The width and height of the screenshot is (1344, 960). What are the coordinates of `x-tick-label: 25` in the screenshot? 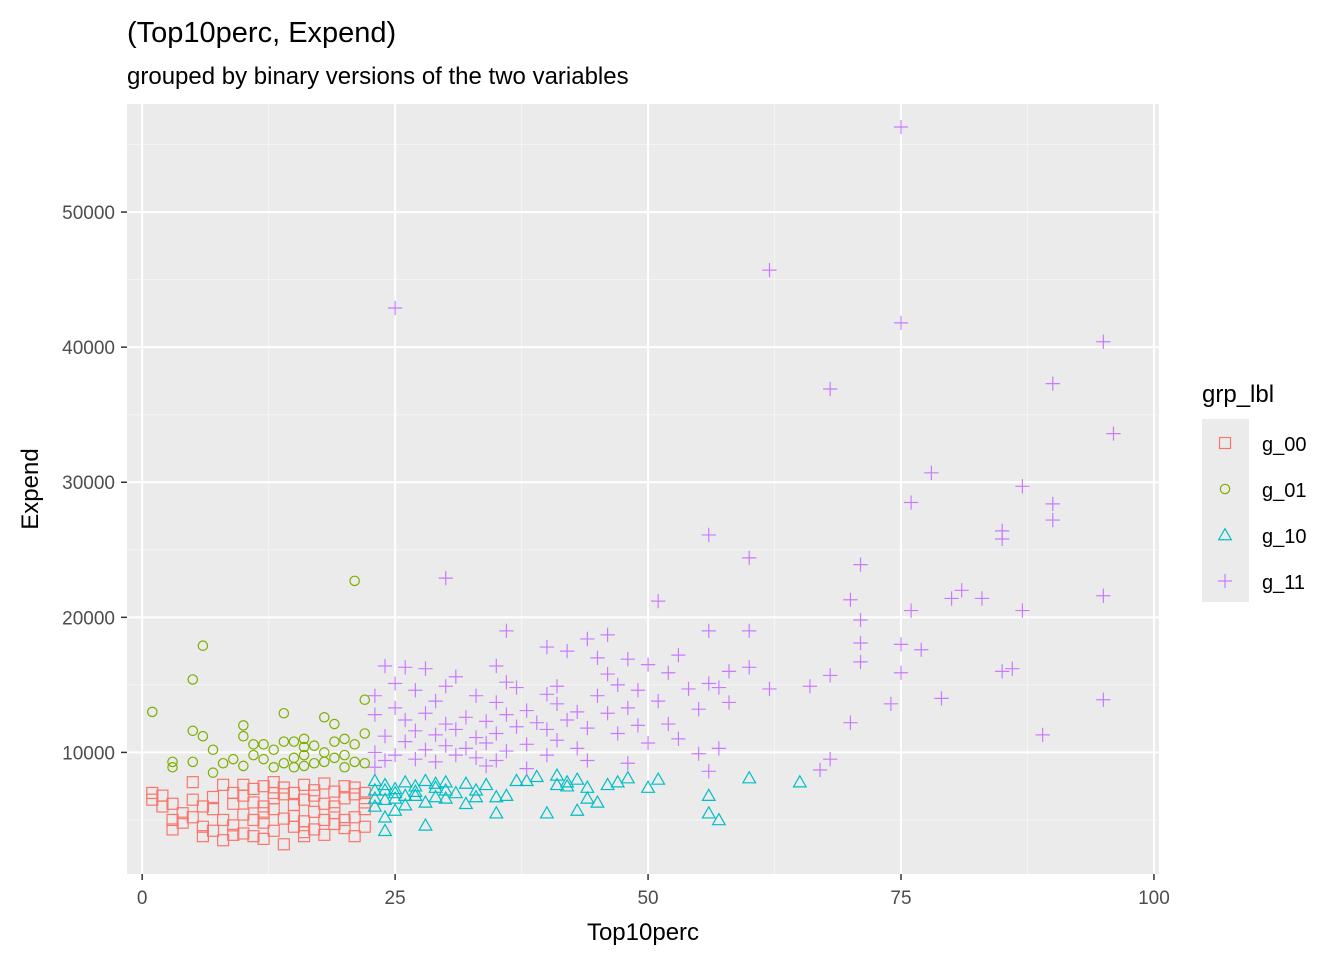 It's located at (395, 898).